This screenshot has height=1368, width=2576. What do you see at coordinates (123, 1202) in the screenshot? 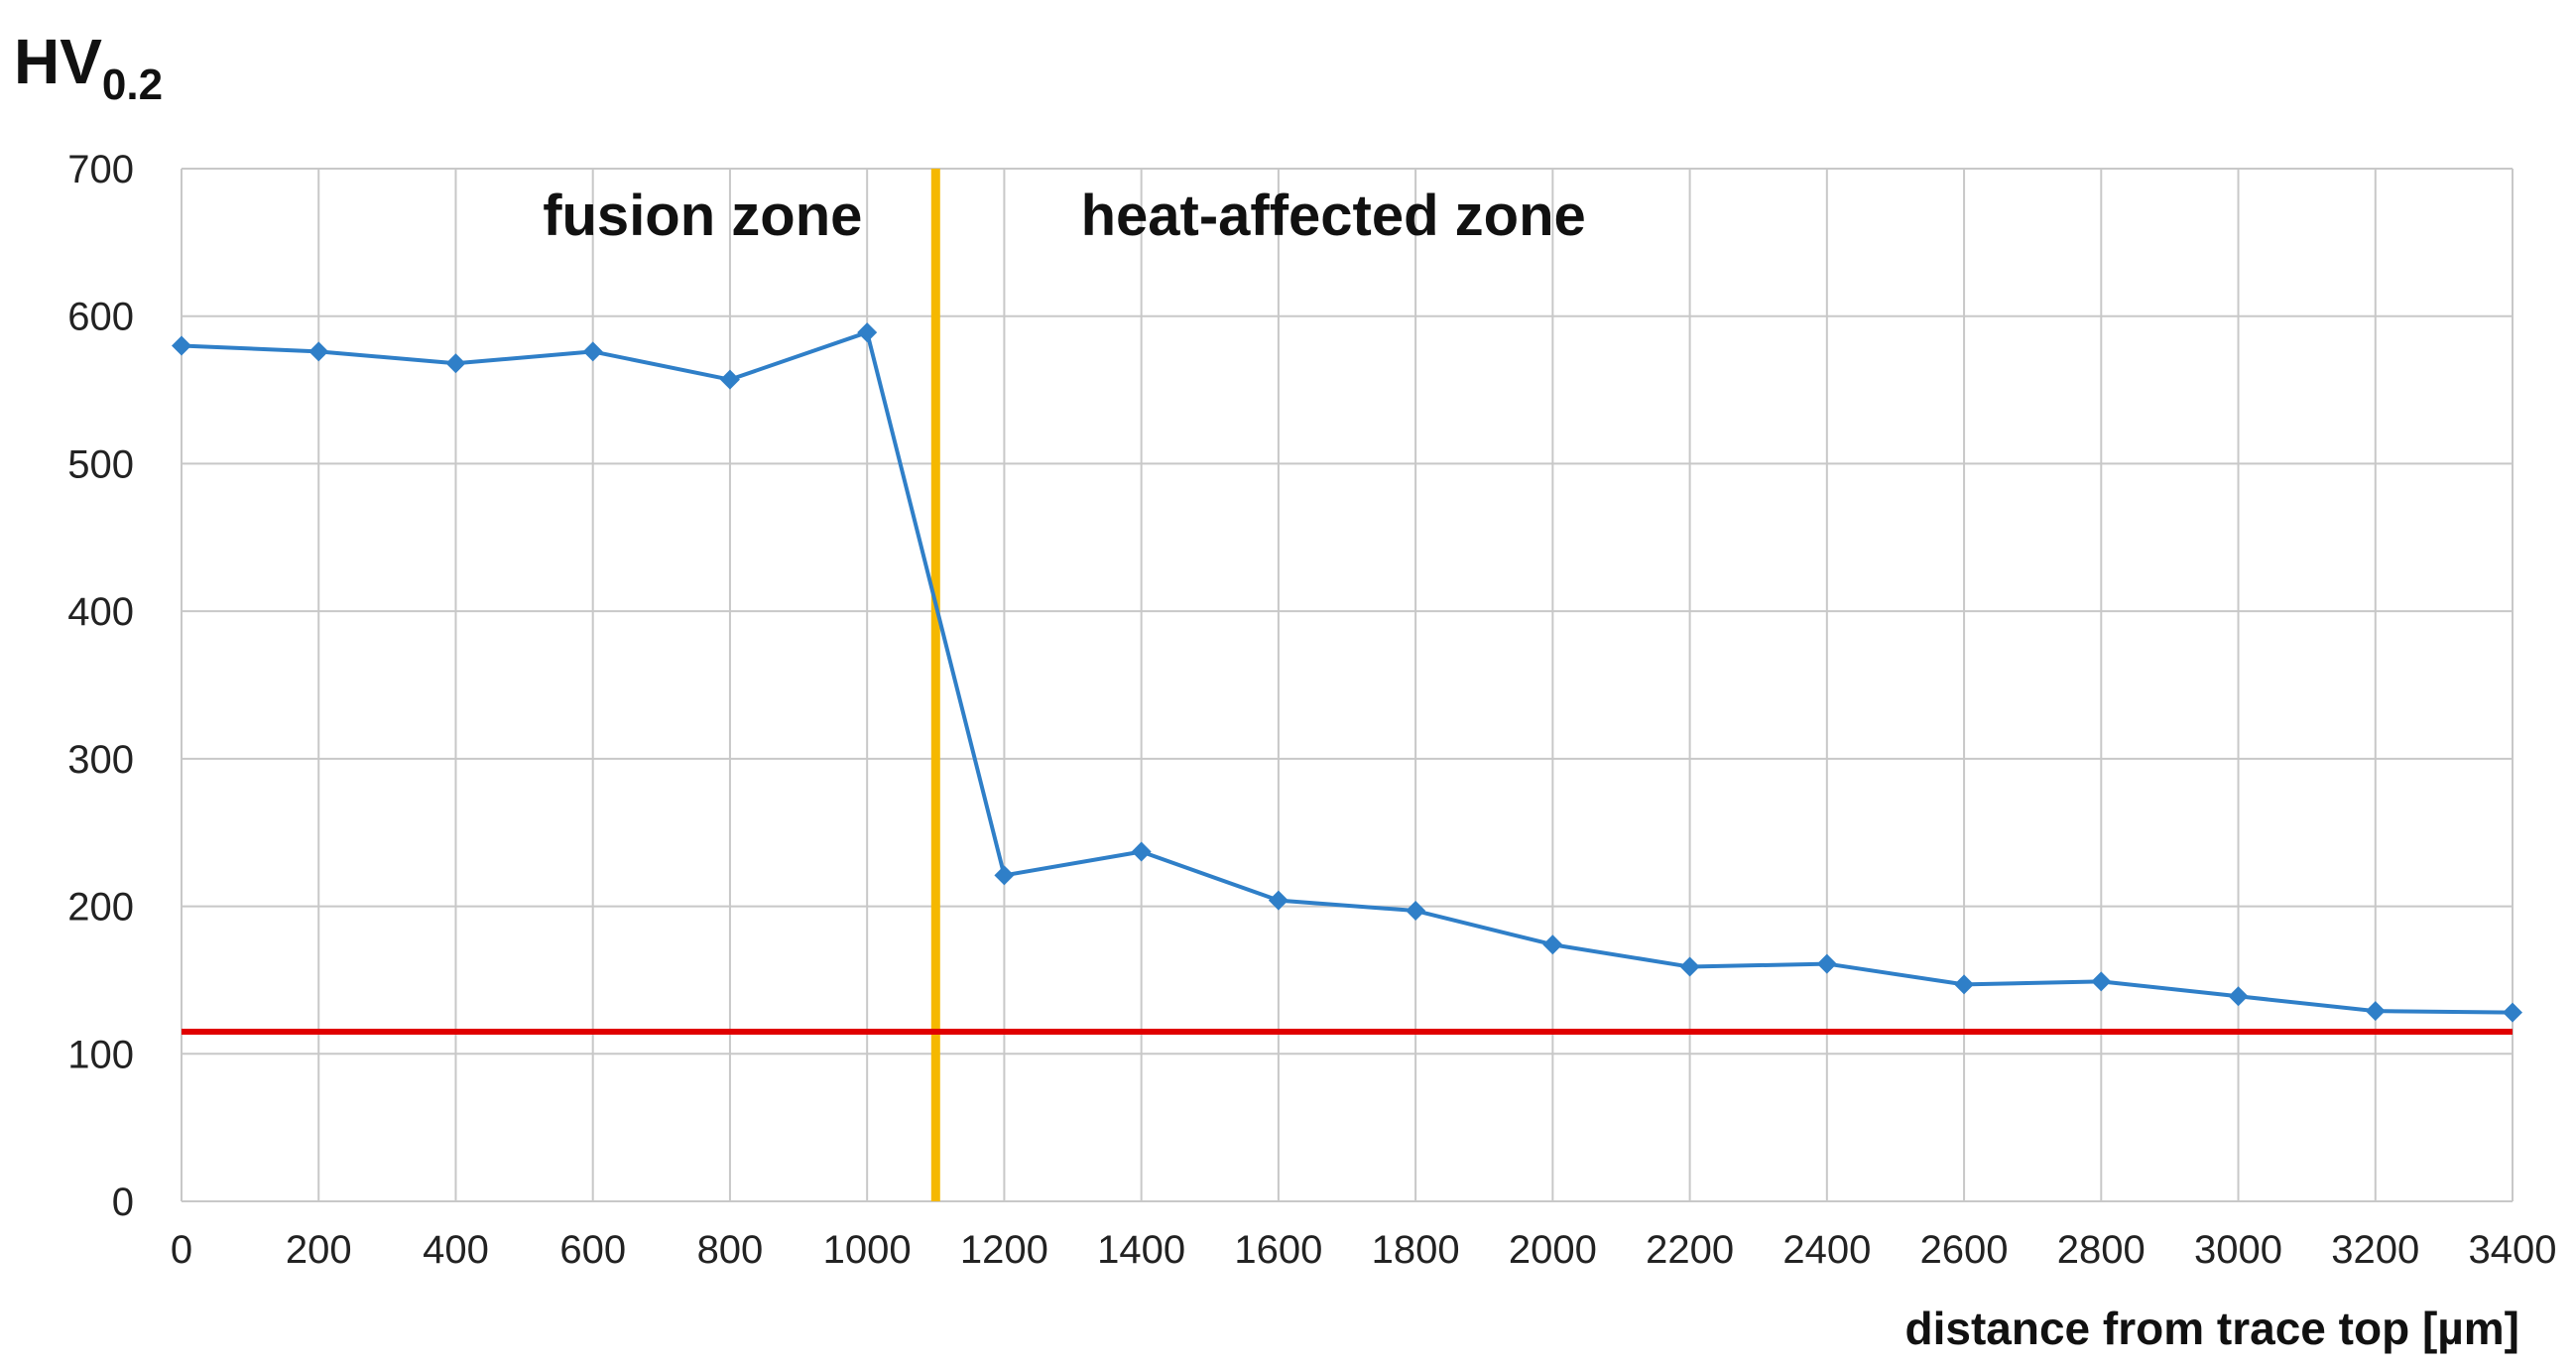
I see `y-tick-label: 0` at bounding box center [123, 1202].